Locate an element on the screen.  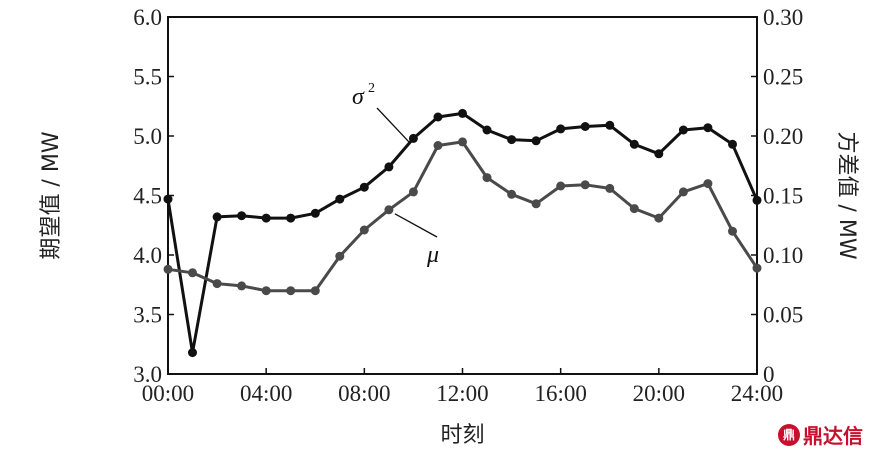
mu-label-text: μ is located at coordinates (432, 255).